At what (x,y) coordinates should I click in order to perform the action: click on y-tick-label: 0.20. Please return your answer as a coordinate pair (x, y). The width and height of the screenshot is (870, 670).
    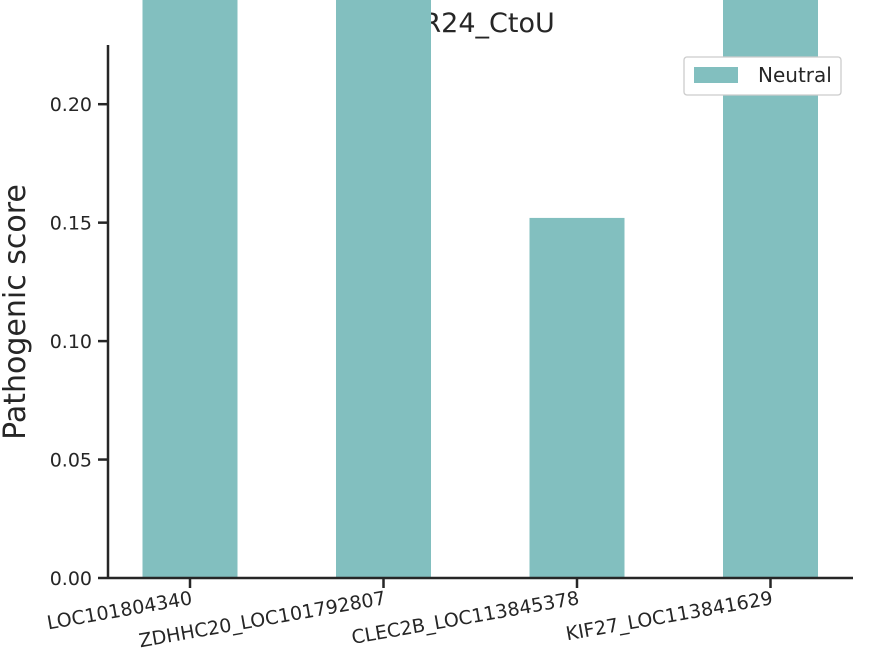
    Looking at the image, I should click on (71, 105).